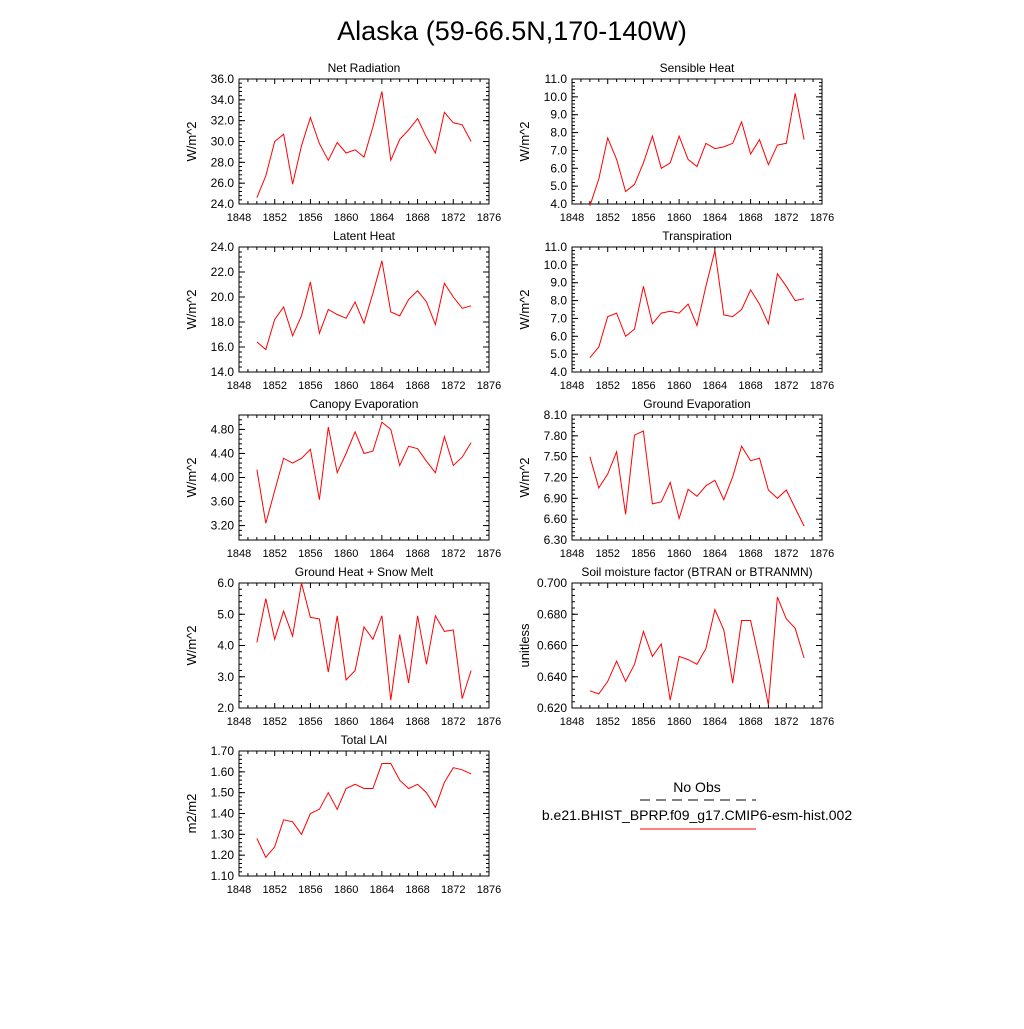 The width and height of the screenshot is (1024, 1029). Describe the element at coordinates (552, 708) in the screenshot. I see `y-tick-label: 0.620` at that location.